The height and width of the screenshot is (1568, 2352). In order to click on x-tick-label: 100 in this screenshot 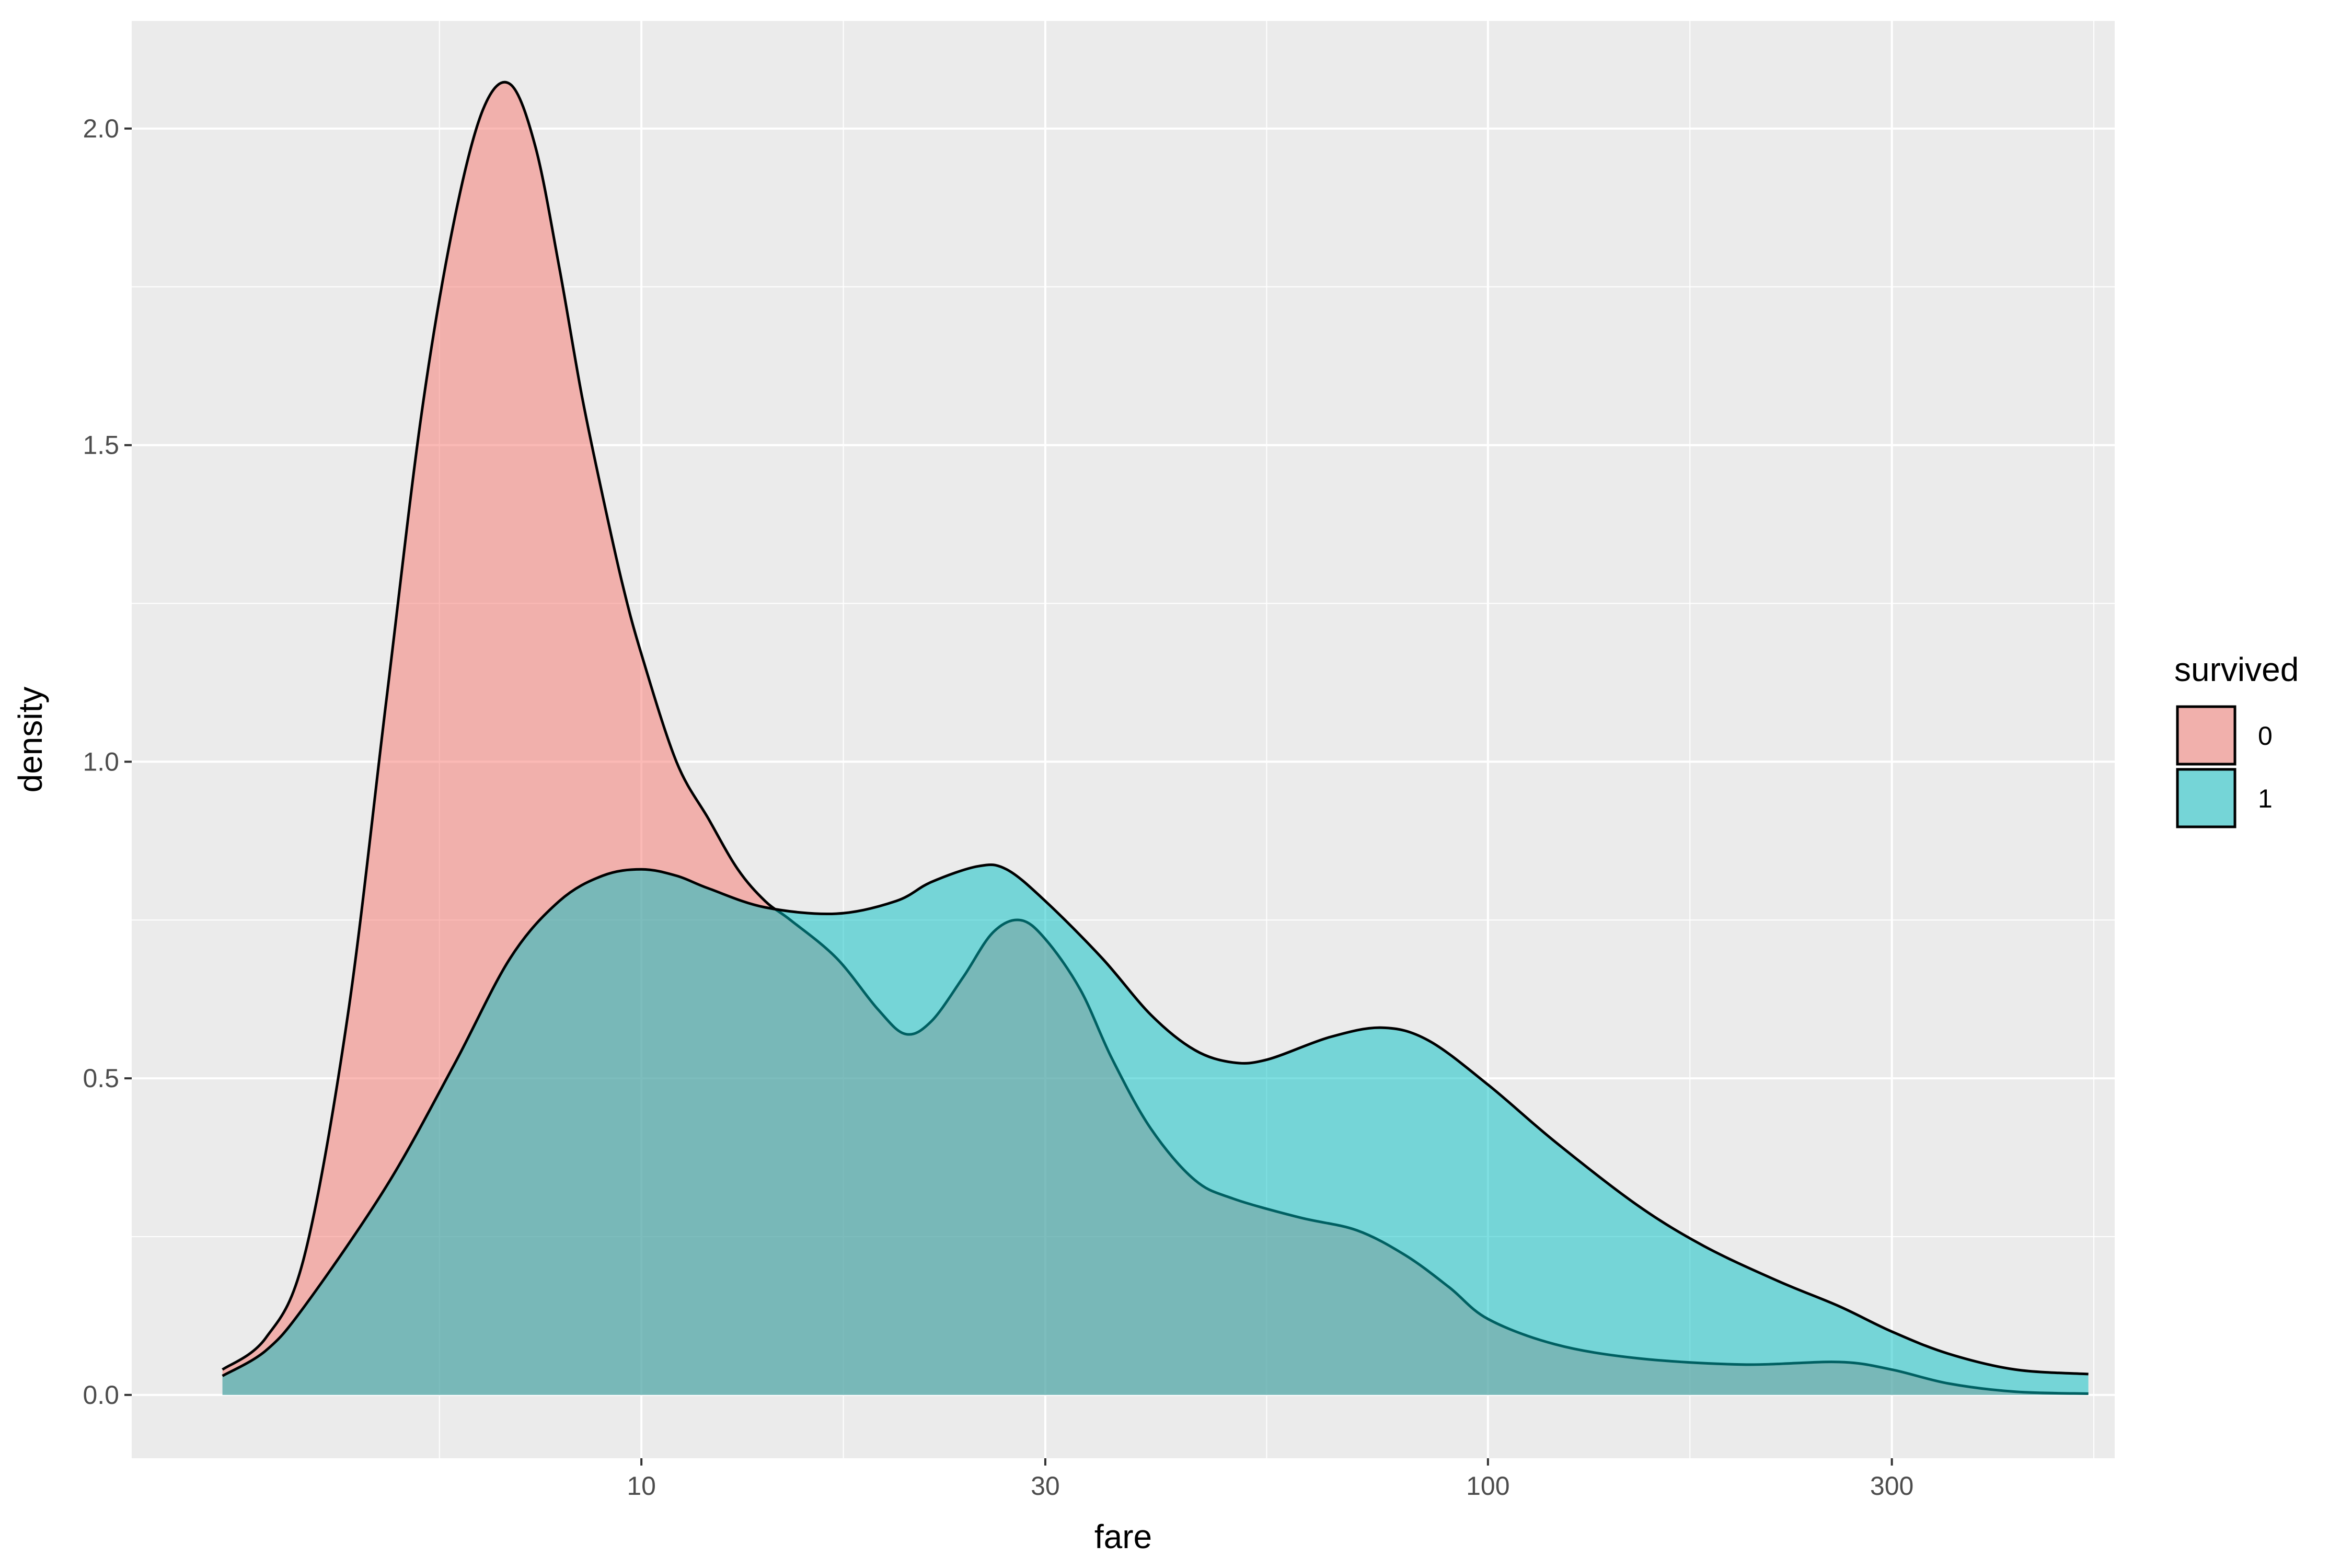, I will do `click(1487, 1486)`.